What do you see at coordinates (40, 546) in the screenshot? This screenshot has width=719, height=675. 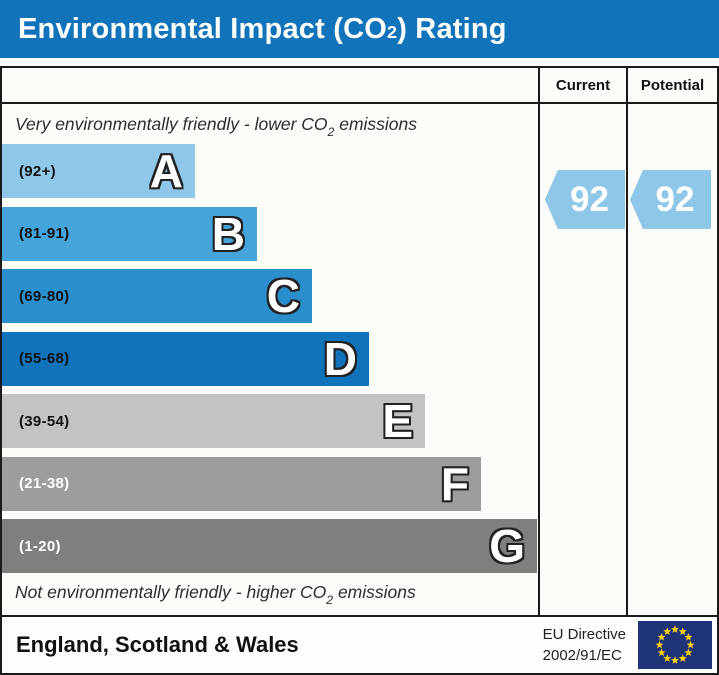 I see `band-range-label: (1-20)` at bounding box center [40, 546].